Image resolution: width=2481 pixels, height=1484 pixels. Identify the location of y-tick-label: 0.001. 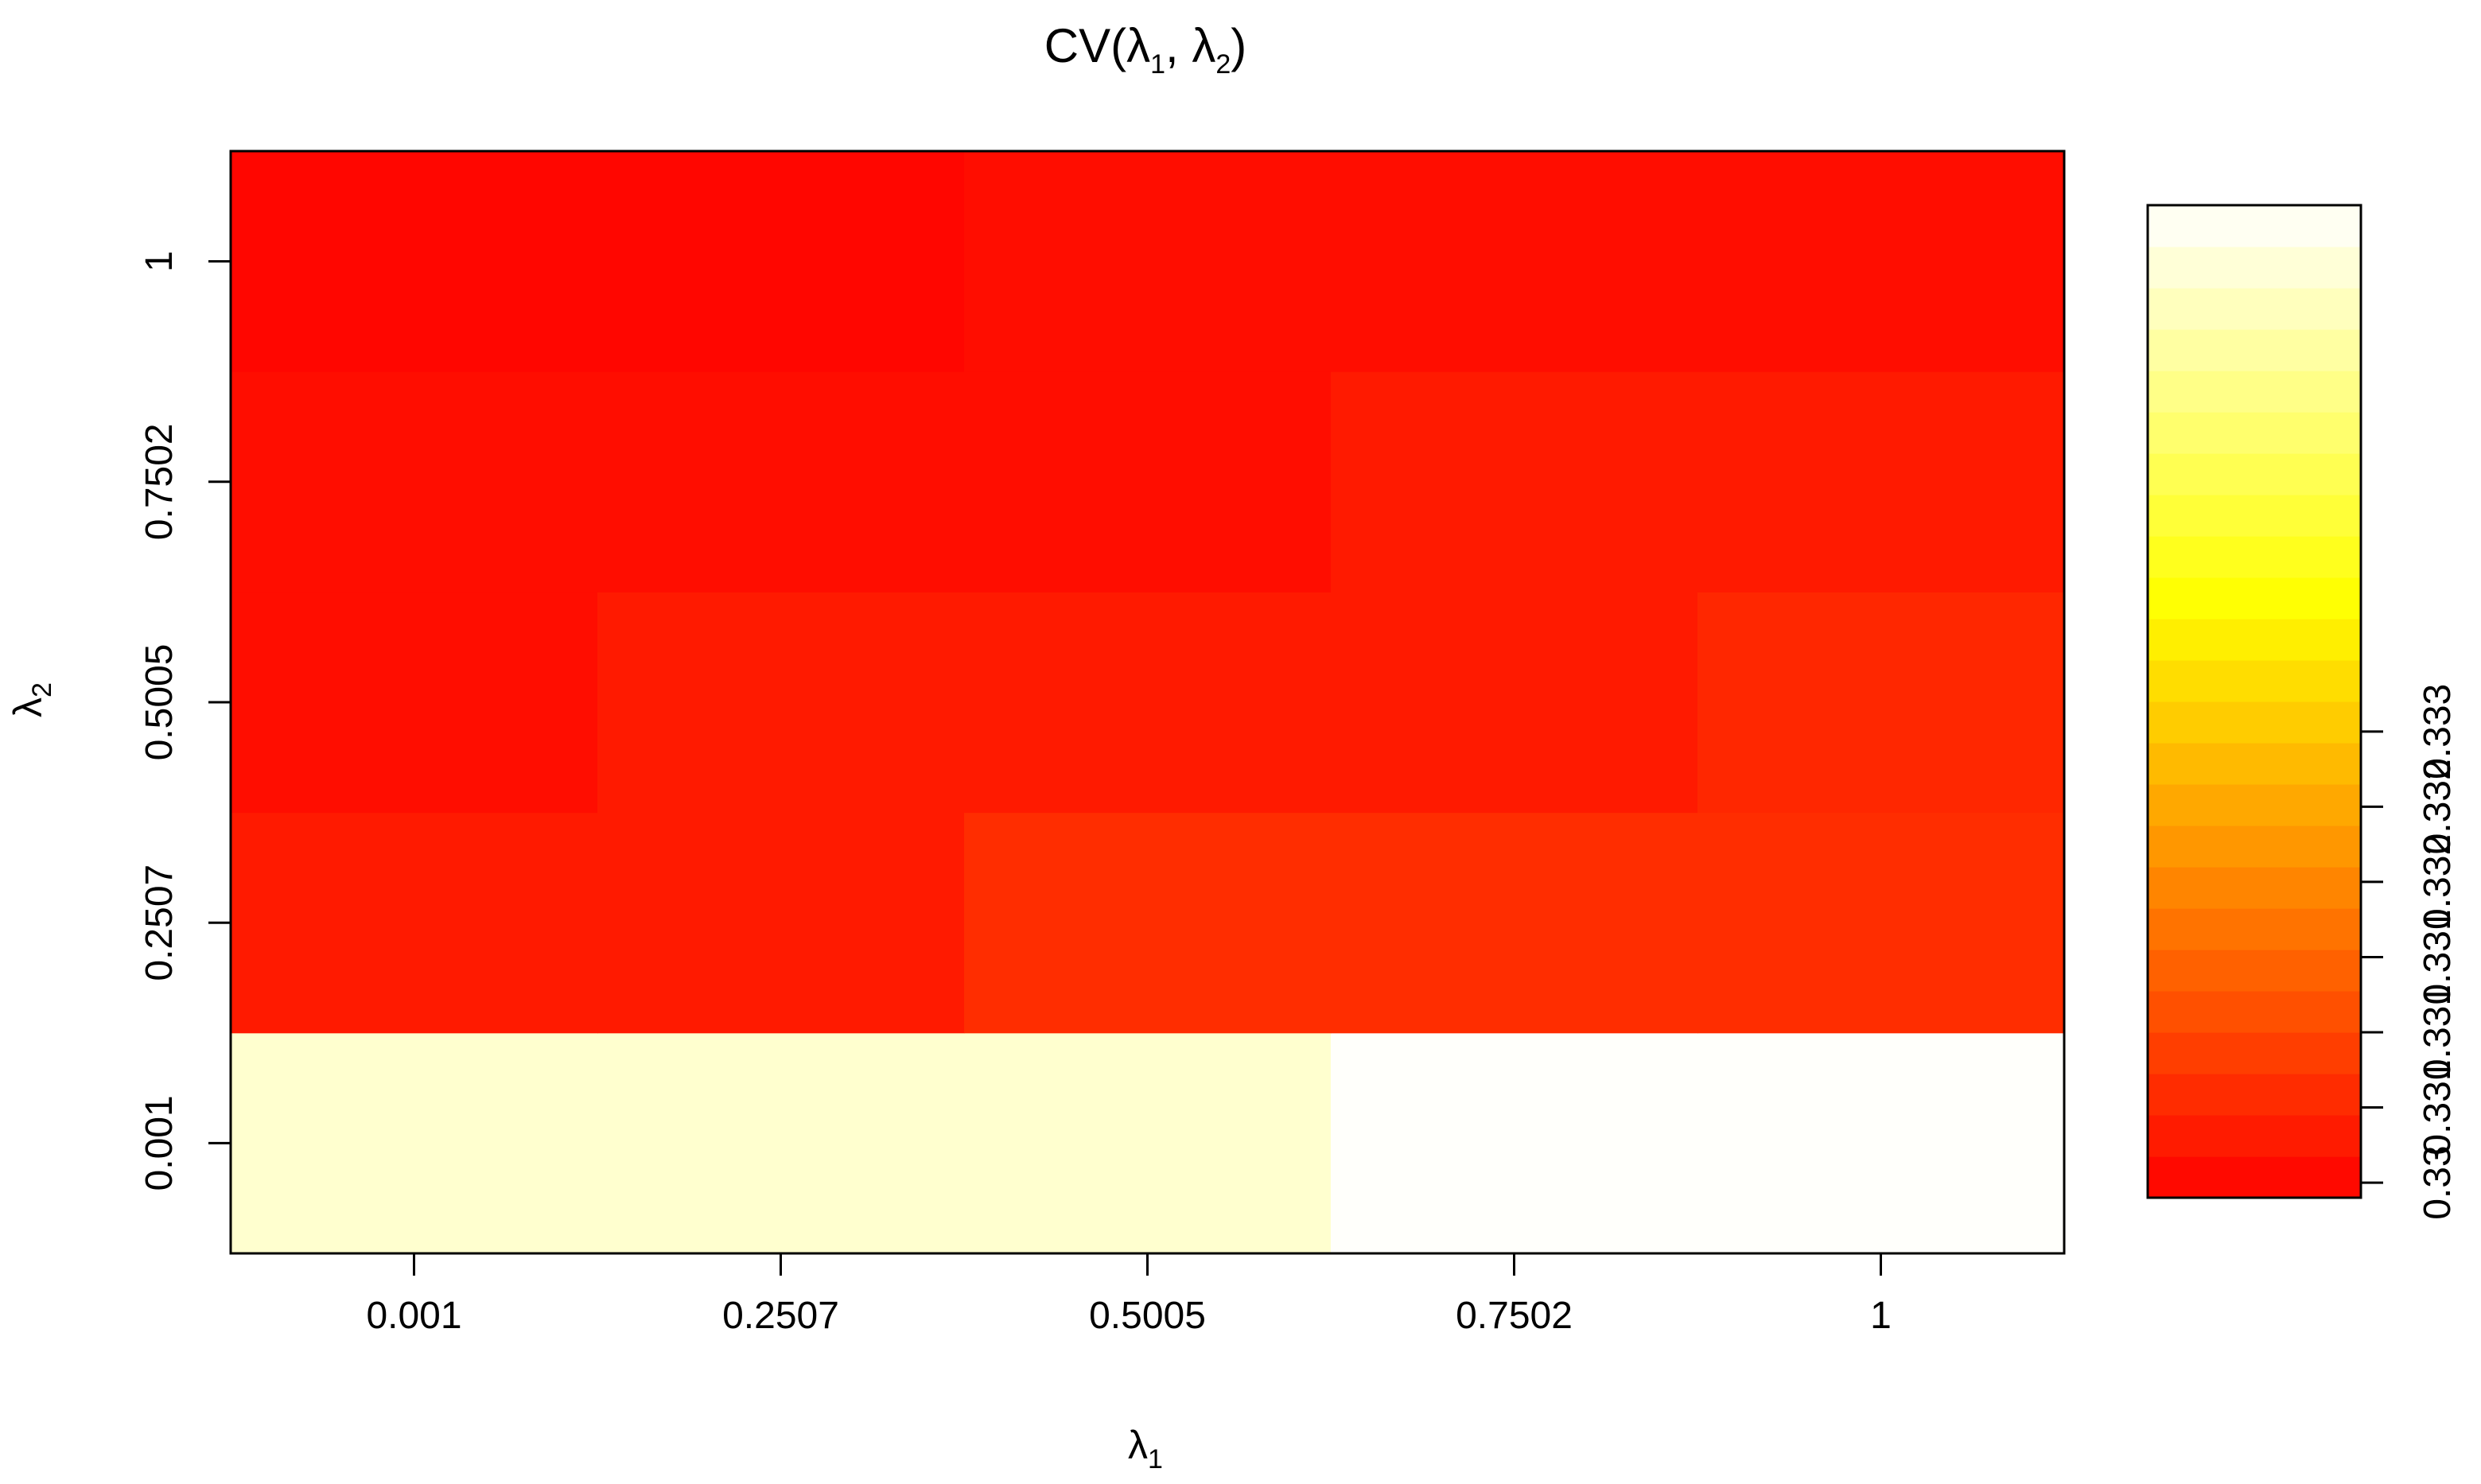
(159, 1143).